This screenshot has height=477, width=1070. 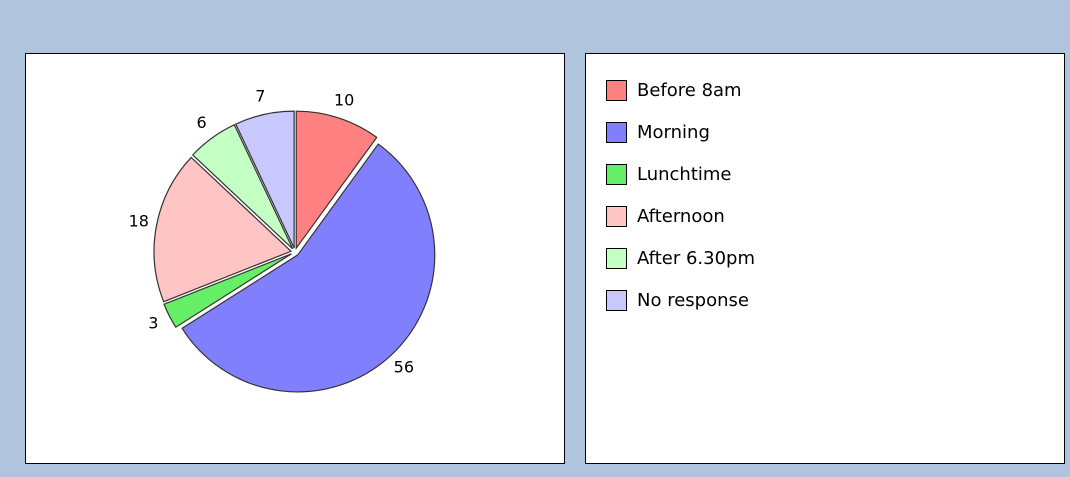 I want to click on legend-label: Afternoon, so click(x=681, y=216).